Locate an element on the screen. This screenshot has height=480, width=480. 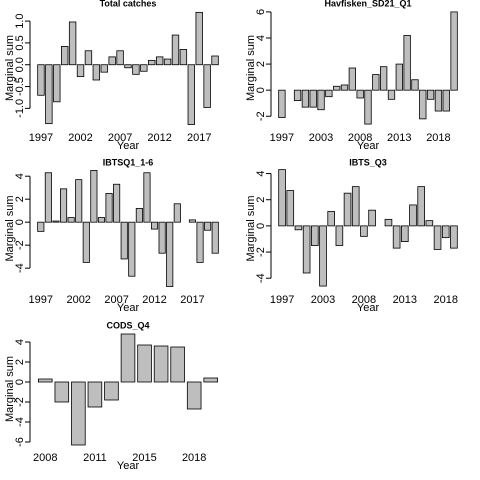
chart-title: CODS_Q4 is located at coordinates (127, 325).